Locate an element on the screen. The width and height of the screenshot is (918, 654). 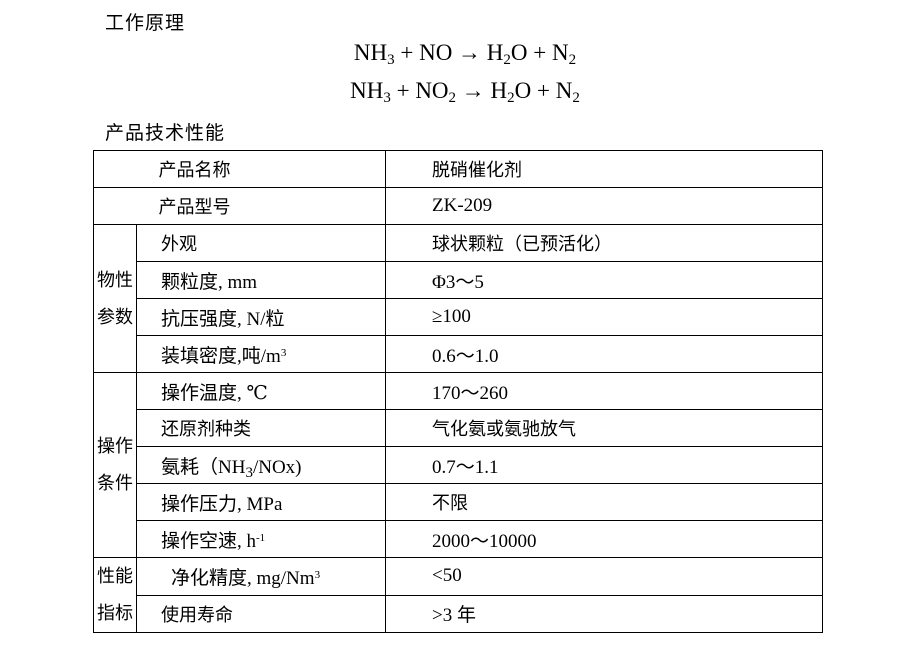
row-label: 外观 is located at coordinates (261, 243).